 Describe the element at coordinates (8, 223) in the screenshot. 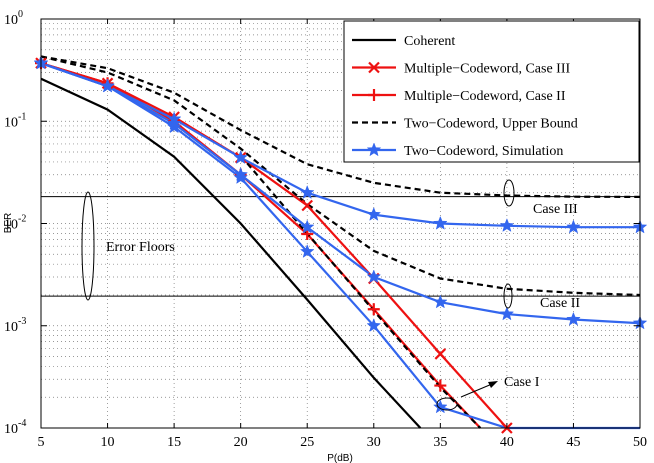

I see `y-axis-label: BER` at that location.